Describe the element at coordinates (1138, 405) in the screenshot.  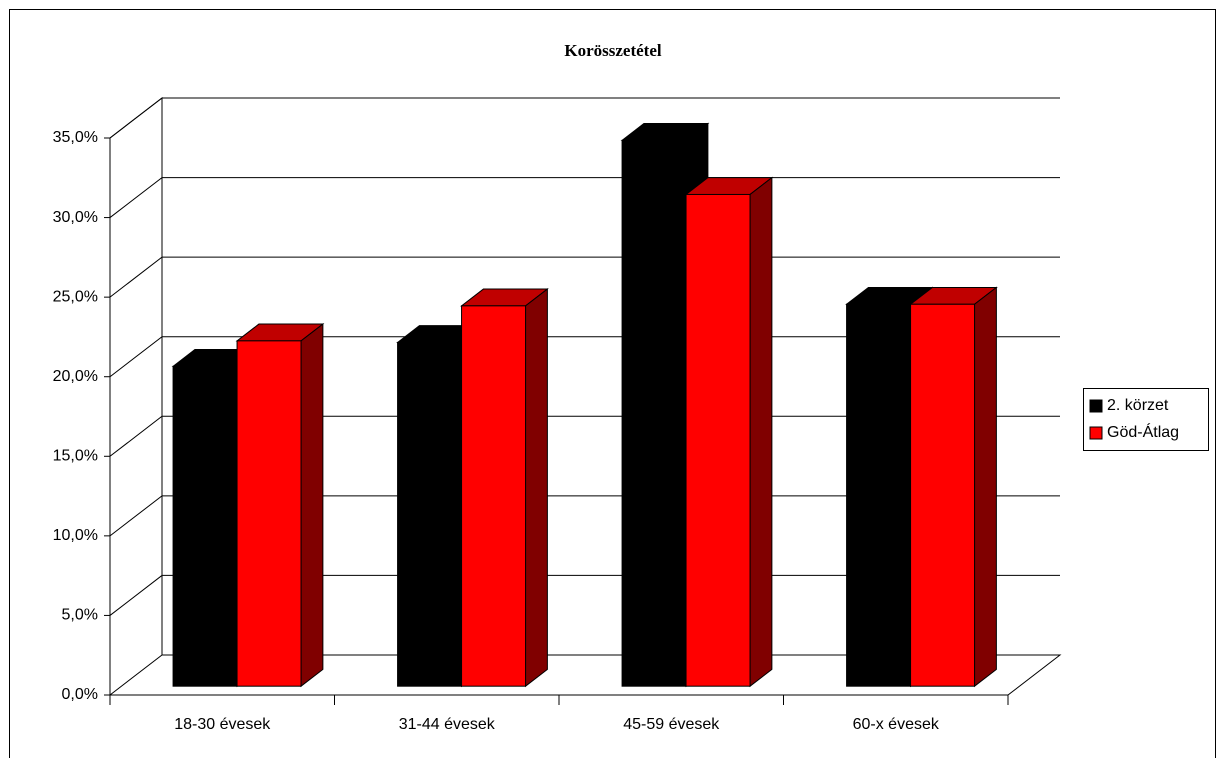
I see `legend-label: 2. körzet` at that location.